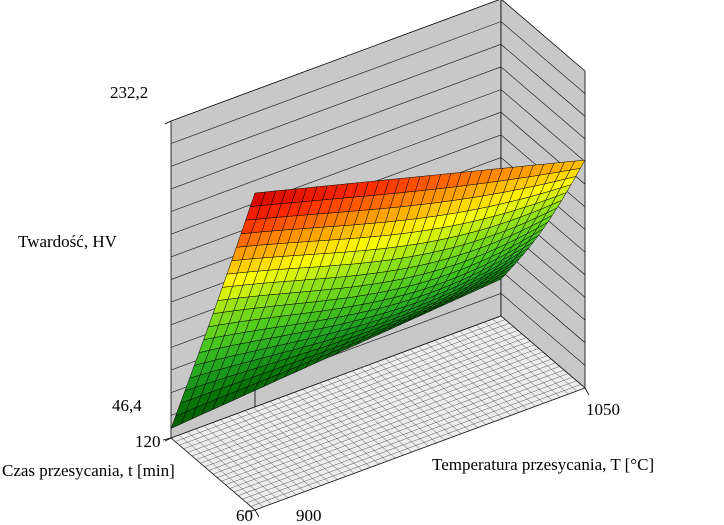 This screenshot has width=724, height=525. Describe the element at coordinates (127, 405) in the screenshot. I see `z-tick-min: 46,4` at that location.